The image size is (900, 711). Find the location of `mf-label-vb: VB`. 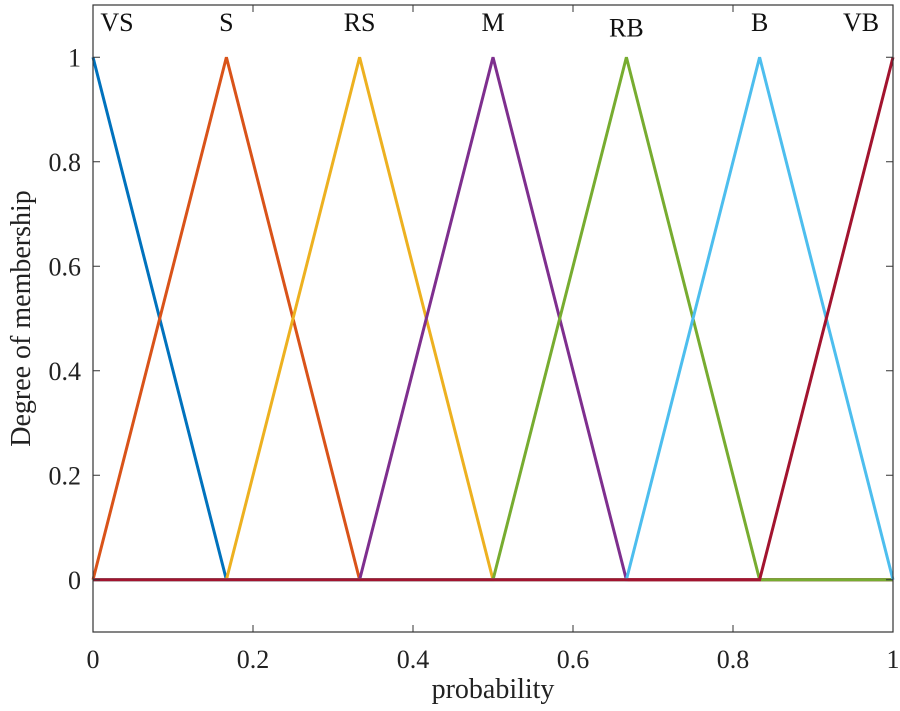

mf-label-vb: VB is located at coordinates (861, 22).